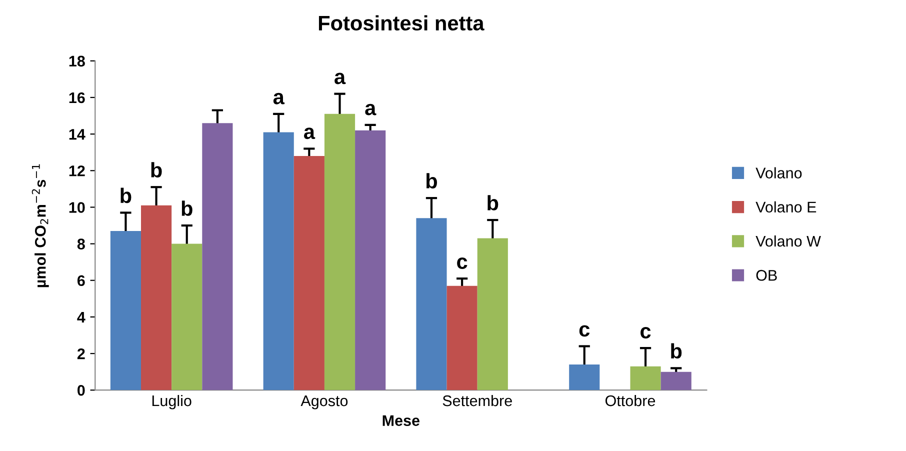 This screenshot has height=451, width=906. I want to click on x-tick-label: Ottobre, so click(630, 400).